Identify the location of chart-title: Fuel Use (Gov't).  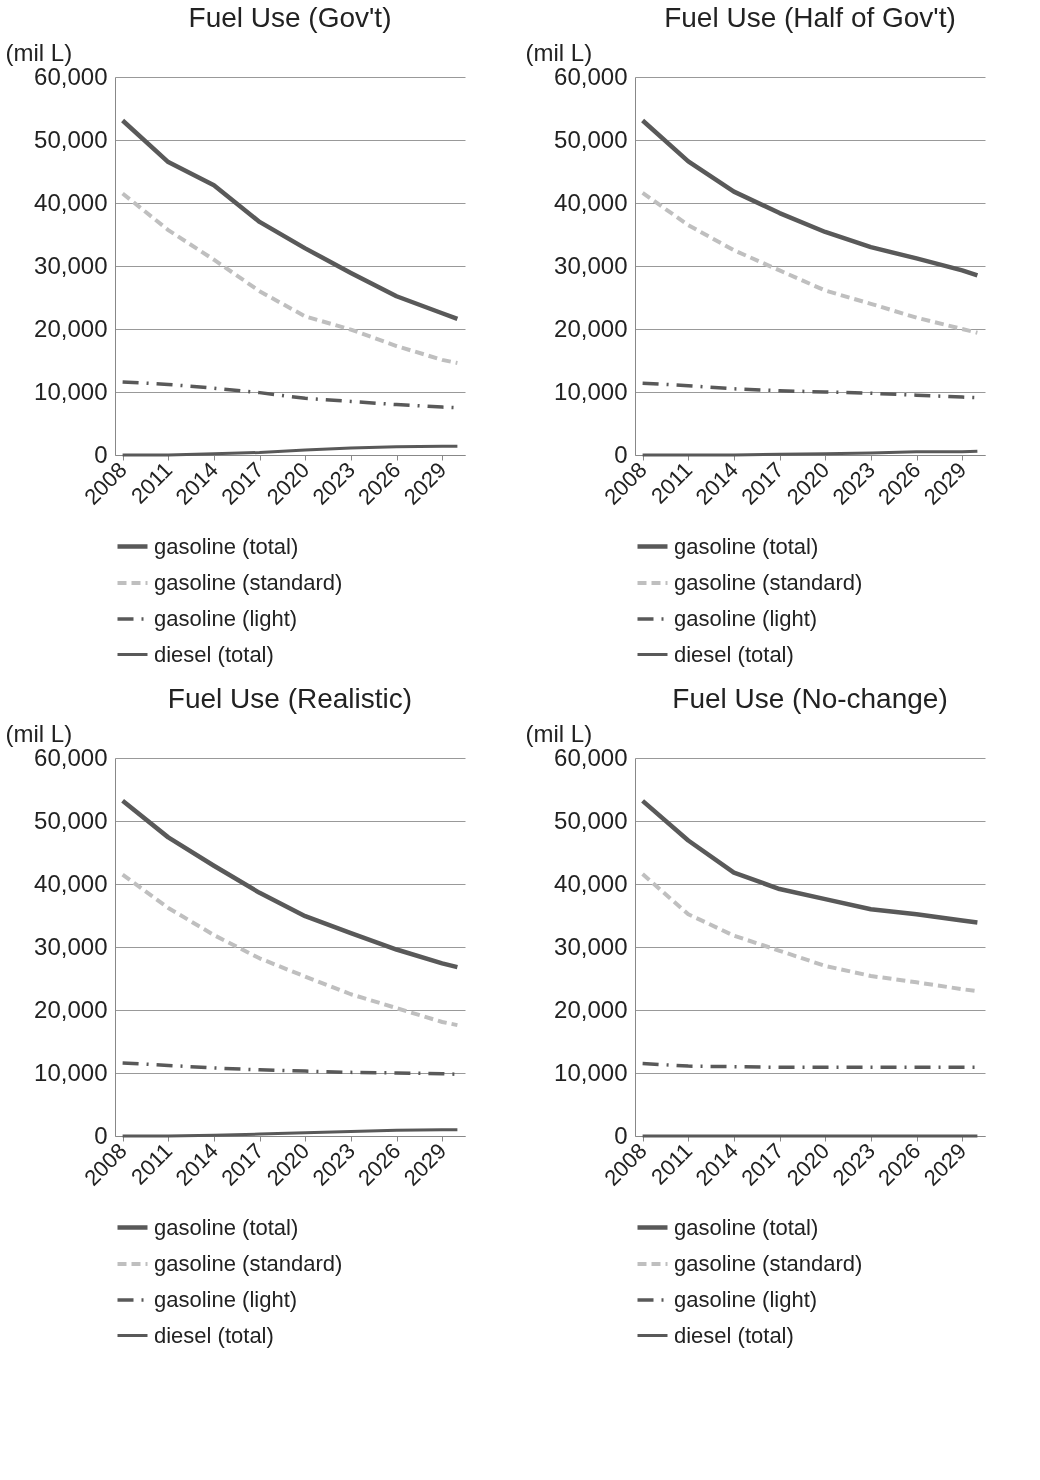
(290, 17).